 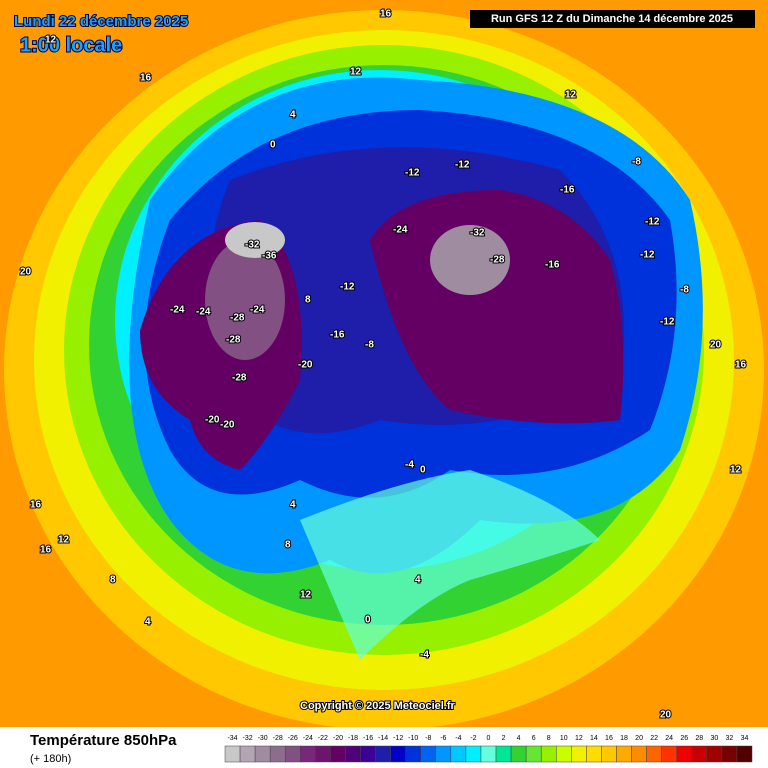 What do you see at coordinates (564, 738) in the screenshot?
I see `scale-label: 10` at bounding box center [564, 738].